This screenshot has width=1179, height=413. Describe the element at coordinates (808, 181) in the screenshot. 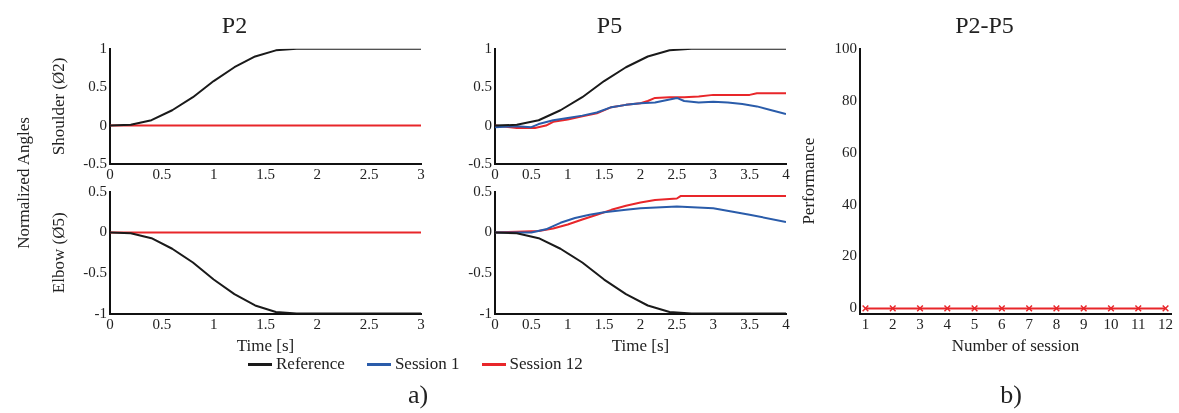

I see `y-axis-title: Performance` at that location.